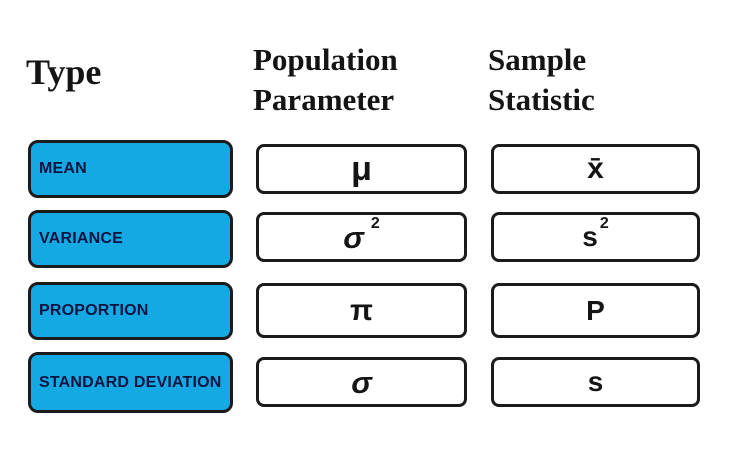 The width and height of the screenshot is (733, 471). I want to click on s-symbol: s, so click(595, 381).